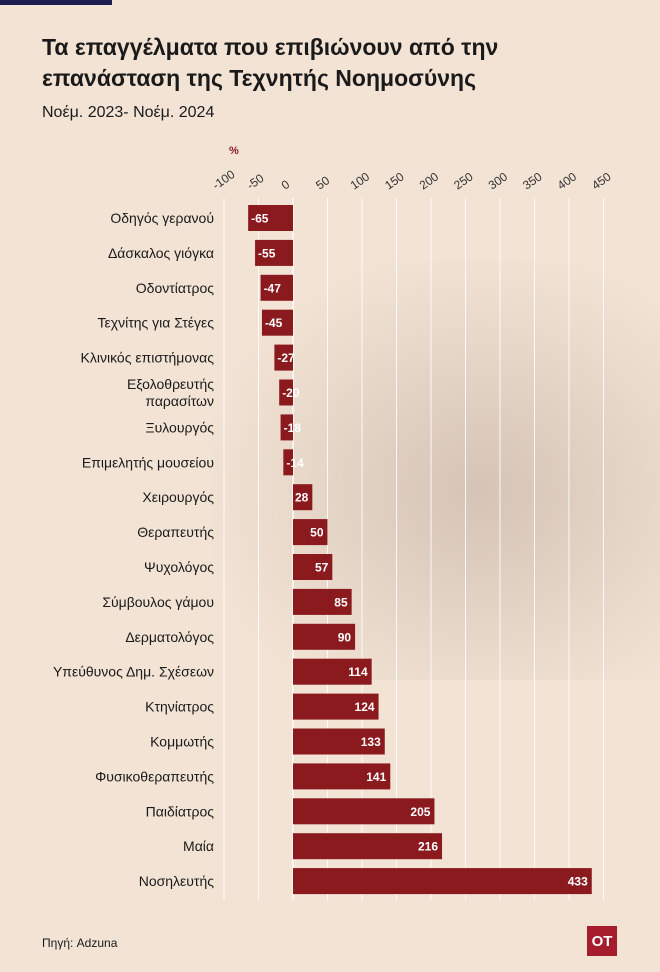  What do you see at coordinates (420, 812) in the screenshot?
I see `value-label: 205` at bounding box center [420, 812].